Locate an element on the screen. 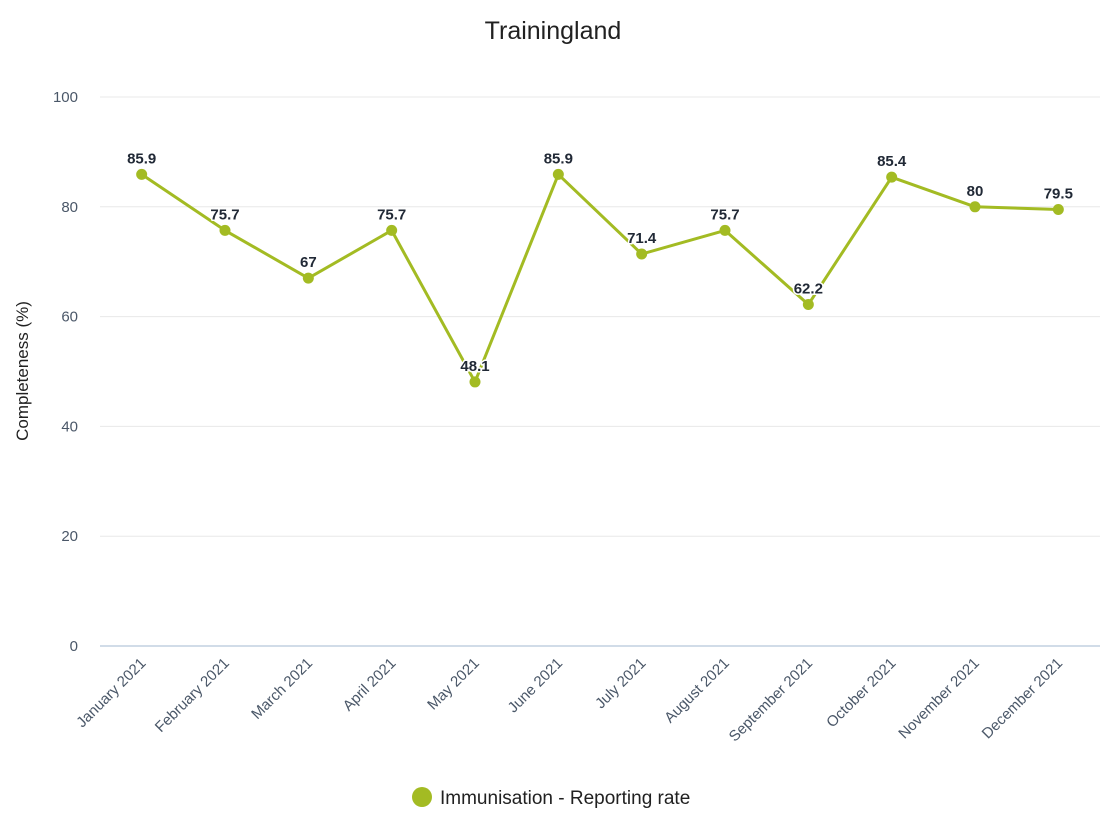 This screenshot has height=823, width=1107. x-tick-label: January 2021 is located at coordinates (111, 693).